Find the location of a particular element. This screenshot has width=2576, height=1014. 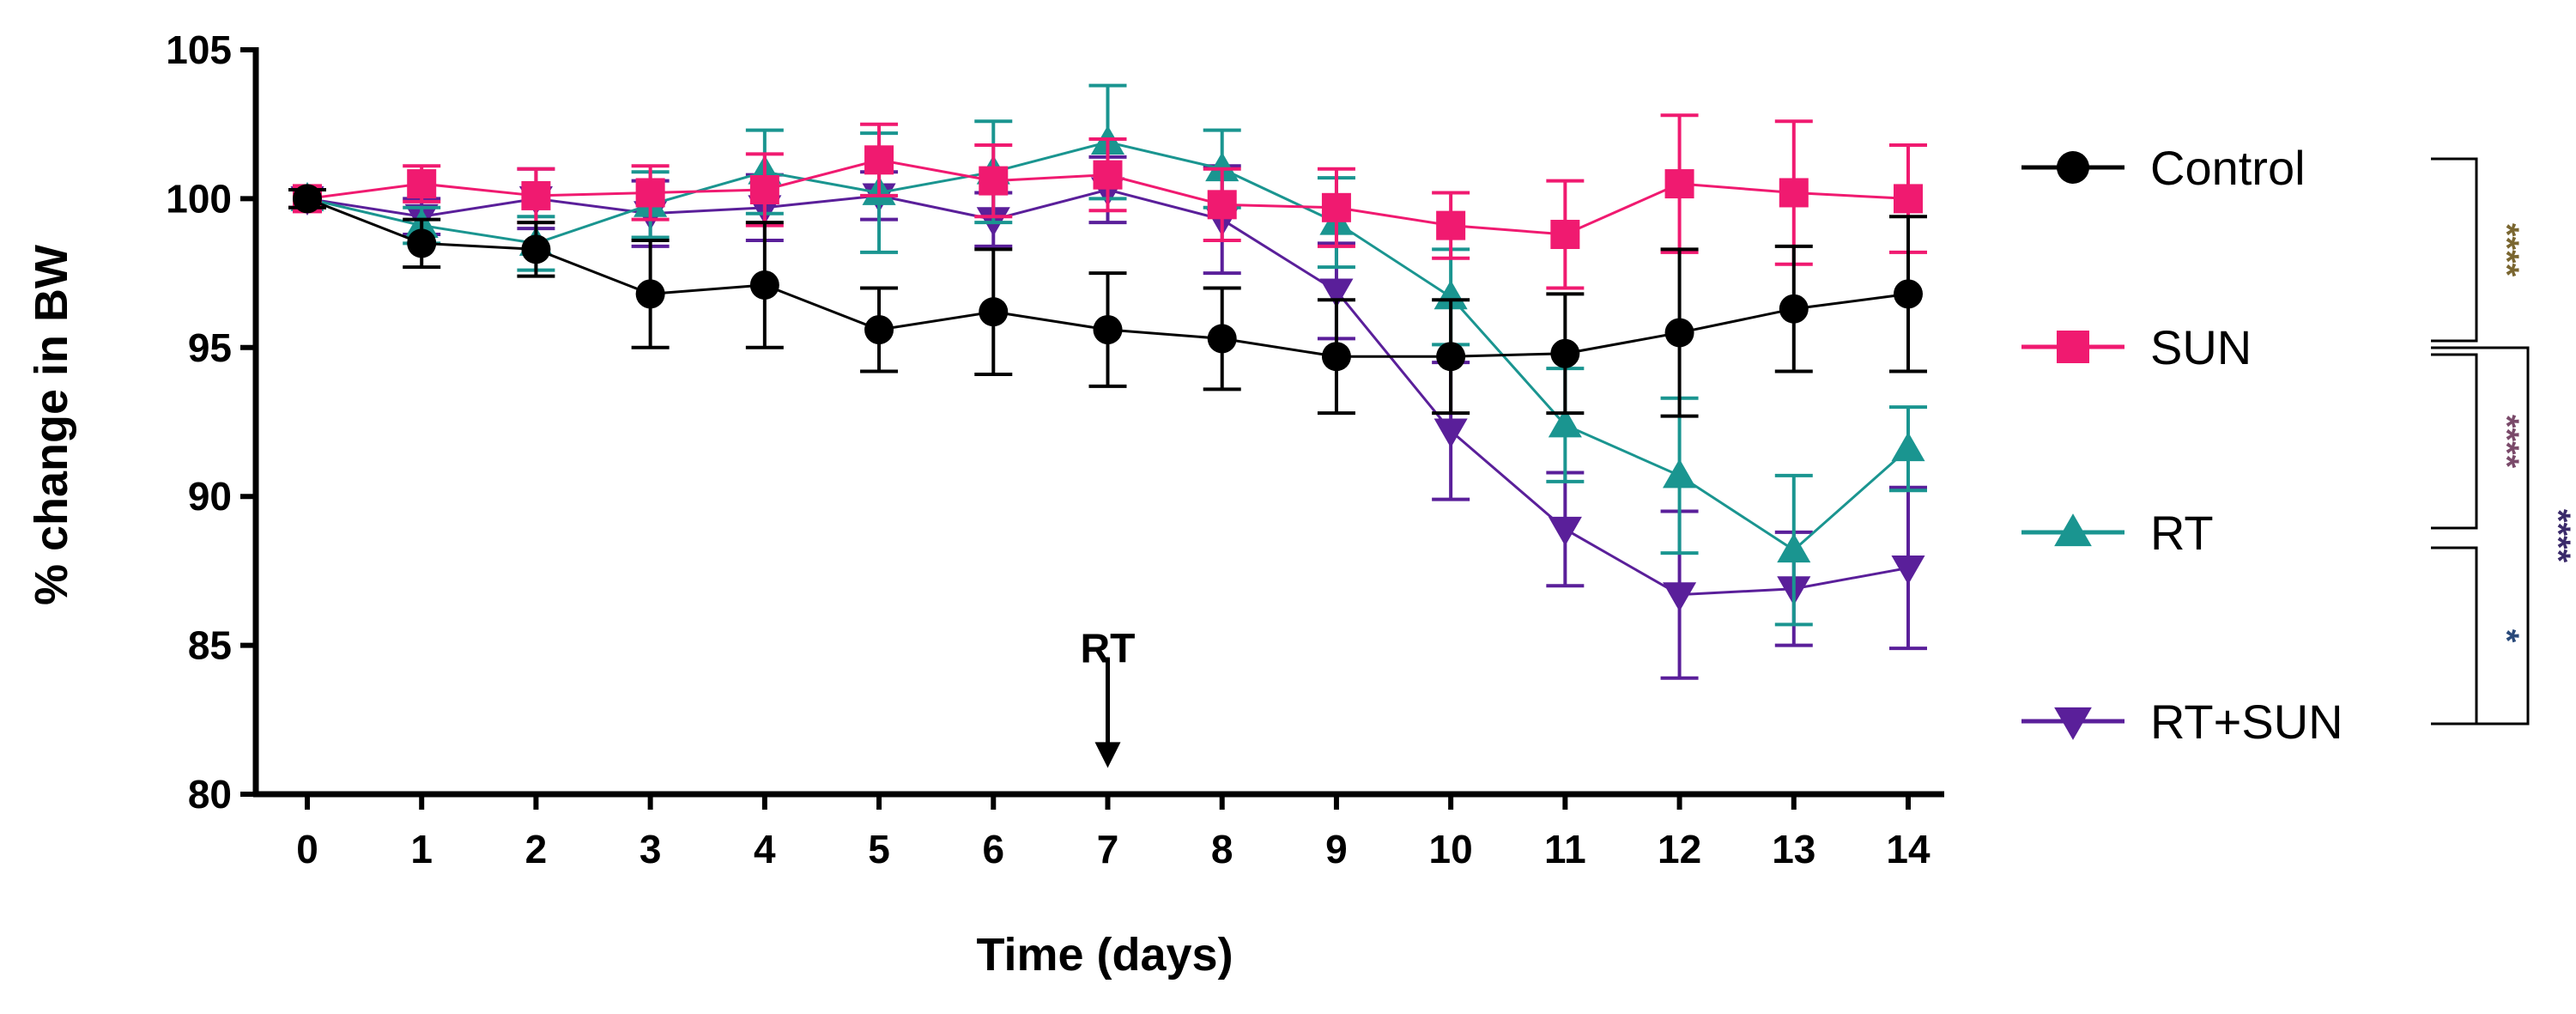

x-tick-label: 7 is located at coordinates (1108, 849).